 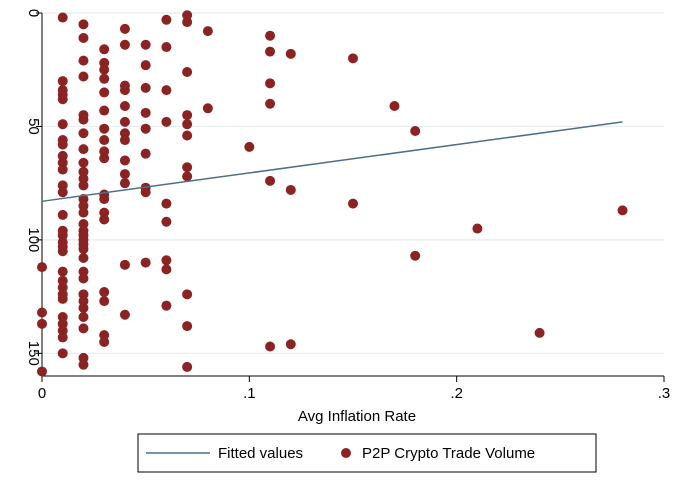 I want to click on x-tick-label-3: .3, so click(x=664, y=393).